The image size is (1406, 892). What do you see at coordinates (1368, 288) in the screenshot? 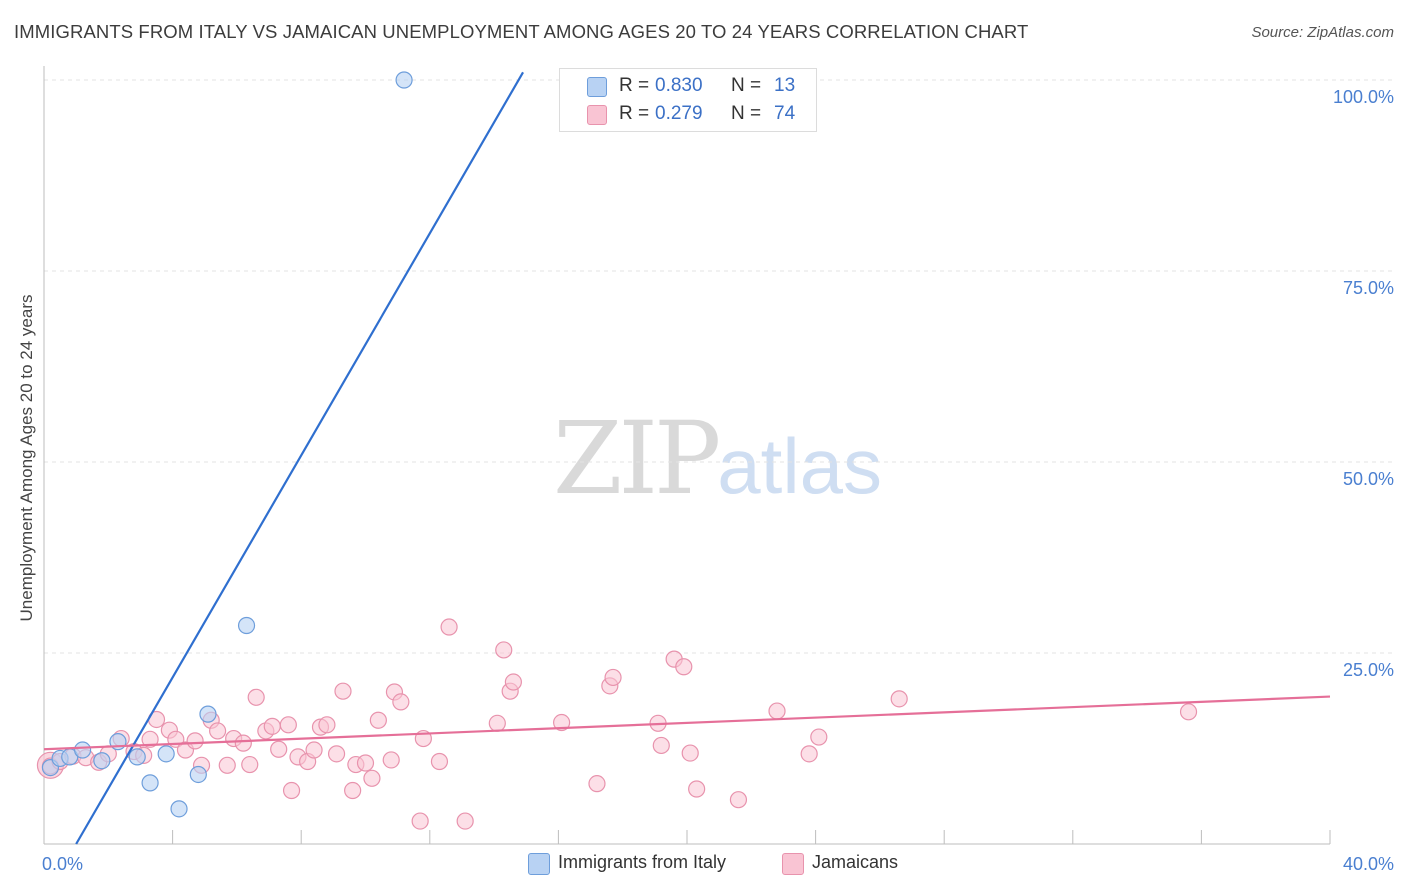
I see `y-tick-label: 75.0%` at bounding box center [1368, 288].